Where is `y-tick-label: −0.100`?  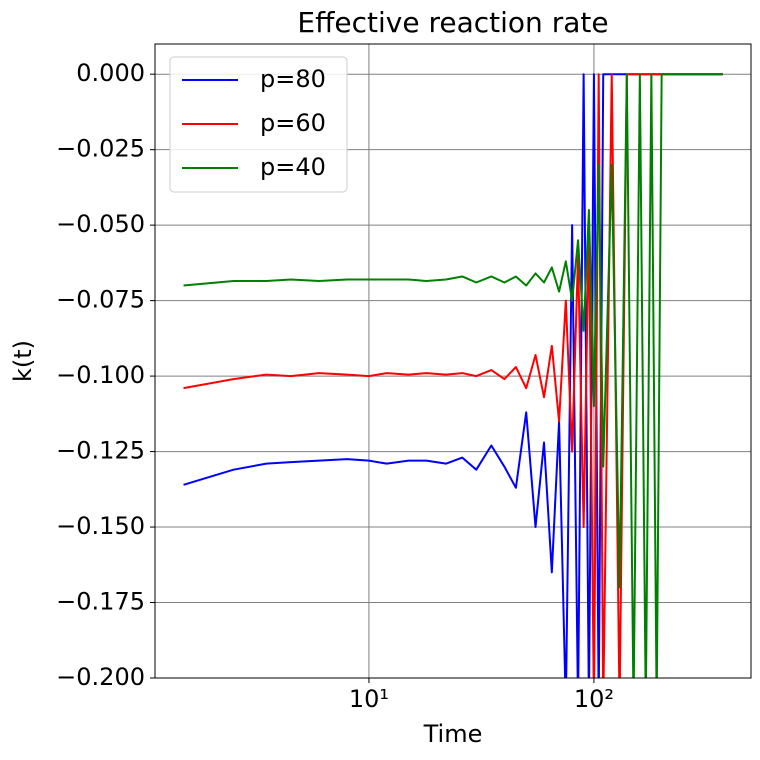 y-tick-label: −0.100 is located at coordinates (100, 375).